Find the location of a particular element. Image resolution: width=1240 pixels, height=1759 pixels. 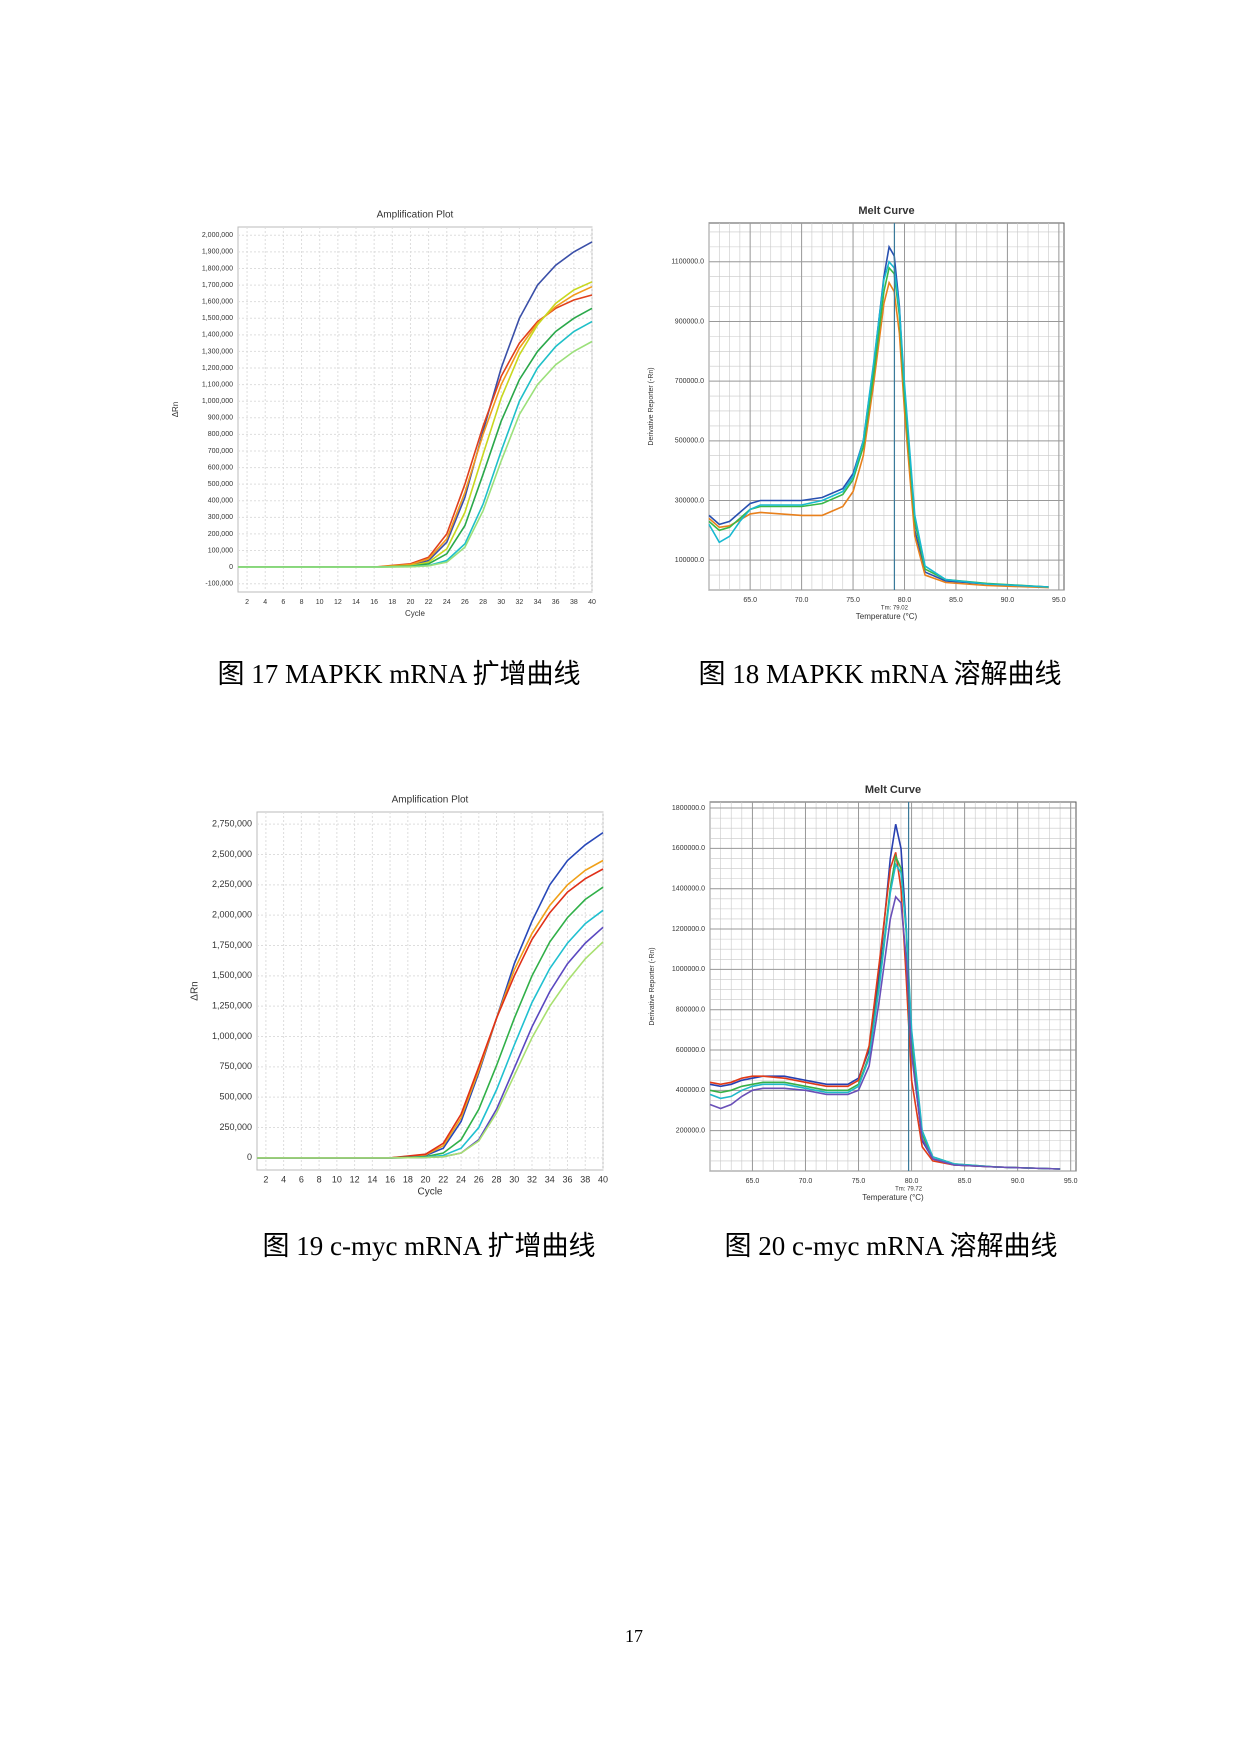

x-tick-label: 12 is located at coordinates (355, 1179).